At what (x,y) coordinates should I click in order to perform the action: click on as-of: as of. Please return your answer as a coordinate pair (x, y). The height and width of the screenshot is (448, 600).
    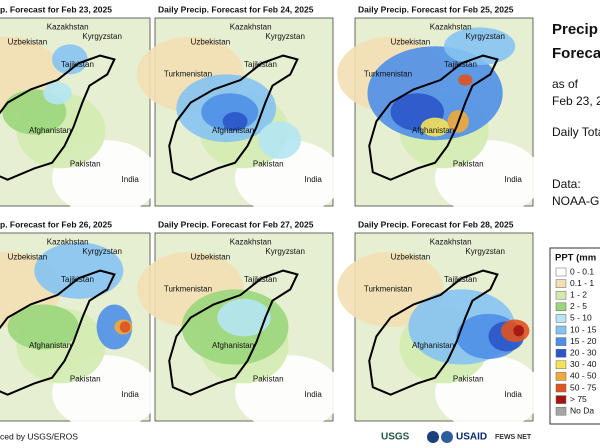
    Looking at the image, I should click on (565, 84).